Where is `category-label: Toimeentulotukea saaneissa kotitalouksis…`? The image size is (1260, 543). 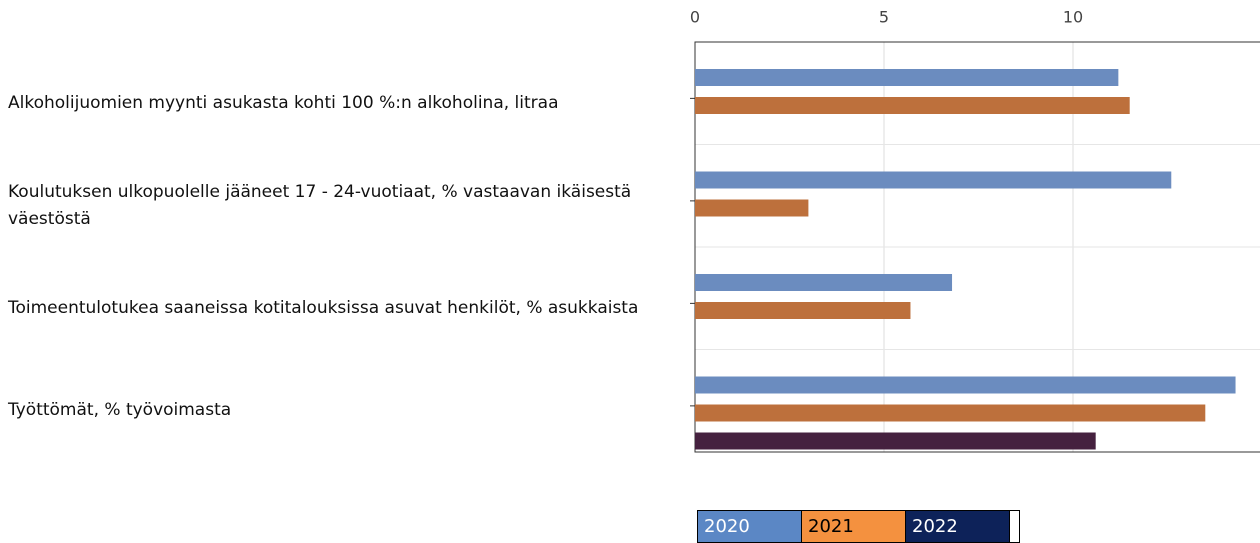
category-label: Toimeentulotukea saaneissa kotitalouksis… is located at coordinates (323, 307).